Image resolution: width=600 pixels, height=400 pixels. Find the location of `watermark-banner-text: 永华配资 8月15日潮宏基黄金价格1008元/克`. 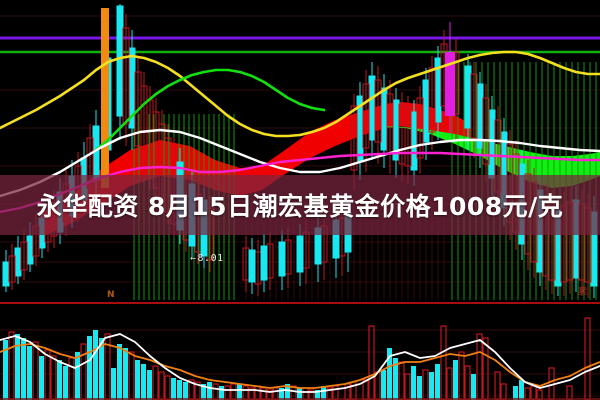

watermark-banner-text: 永华配资 8月15日潮宏基黄金价格1008元/克 is located at coordinates (300, 206).